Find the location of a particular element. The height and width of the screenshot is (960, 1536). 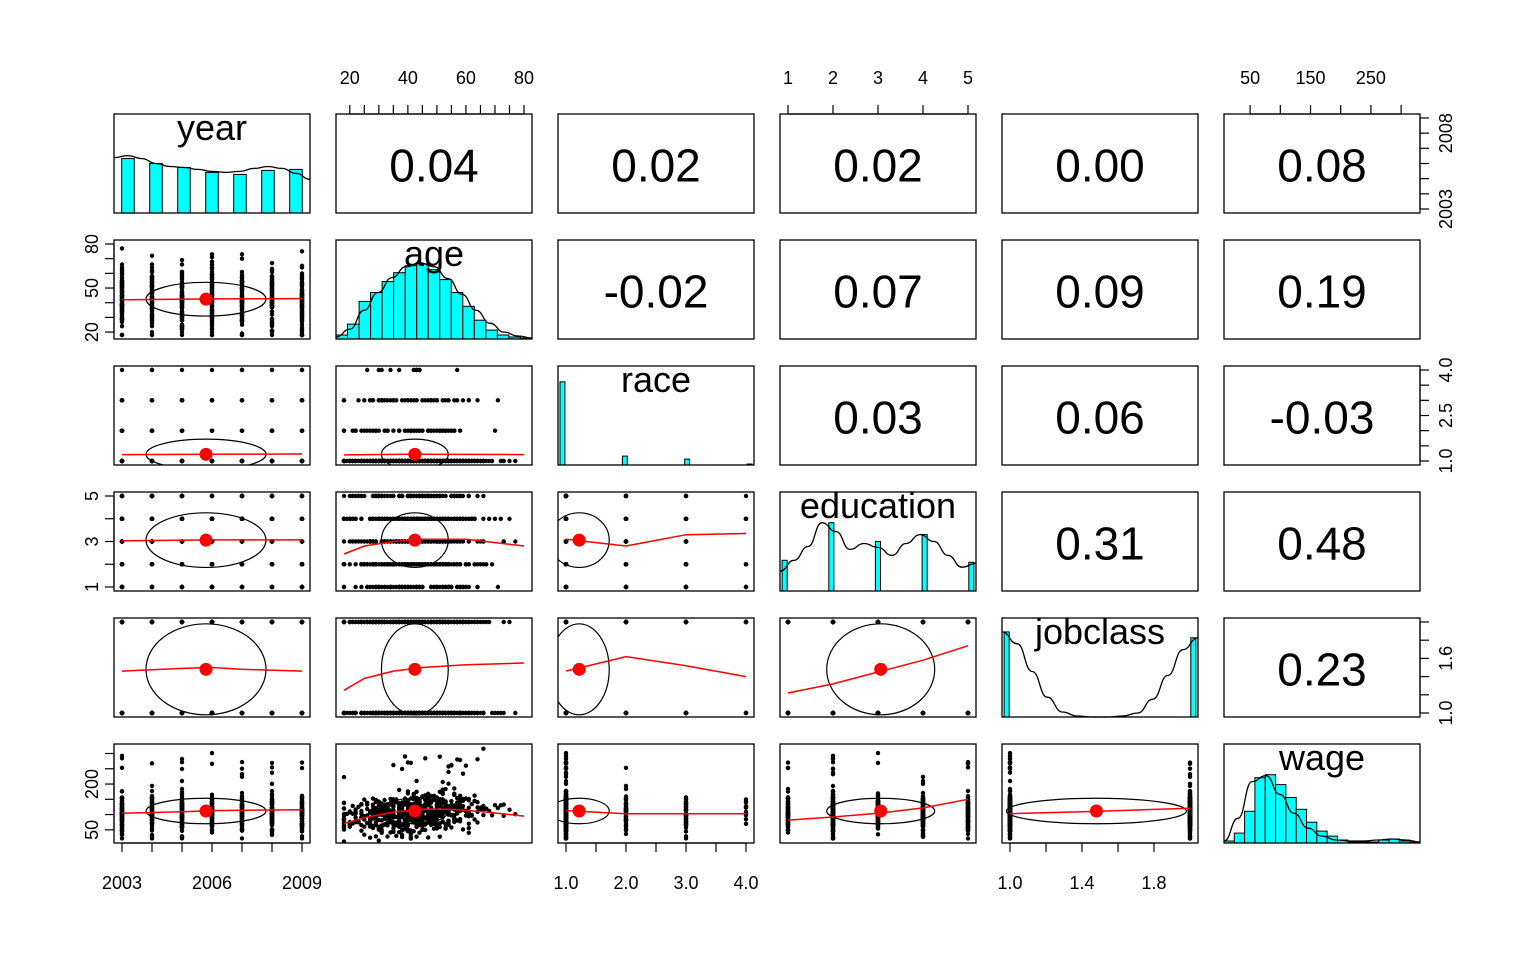

scatter-panel-race-year is located at coordinates (212, 415).